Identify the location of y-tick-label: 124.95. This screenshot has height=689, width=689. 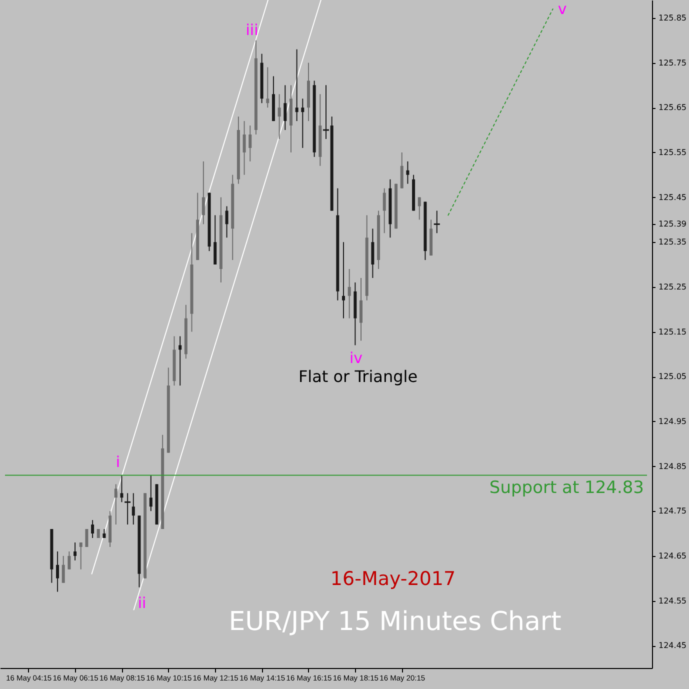
(672, 421).